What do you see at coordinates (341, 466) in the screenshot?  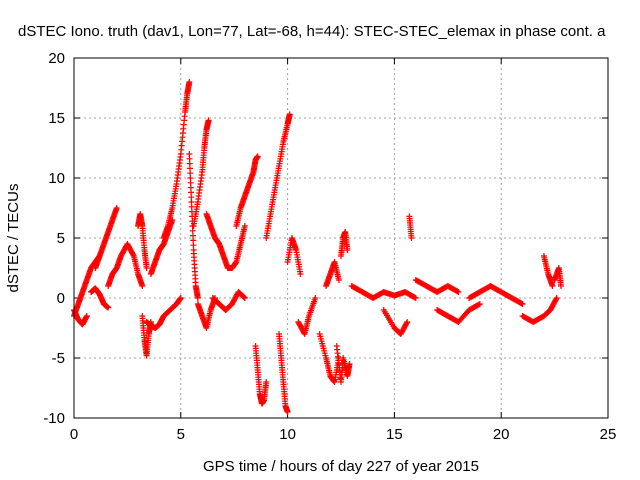 I see `x-axis-label: GPS time / hours of day 227 of year 2015` at bounding box center [341, 466].